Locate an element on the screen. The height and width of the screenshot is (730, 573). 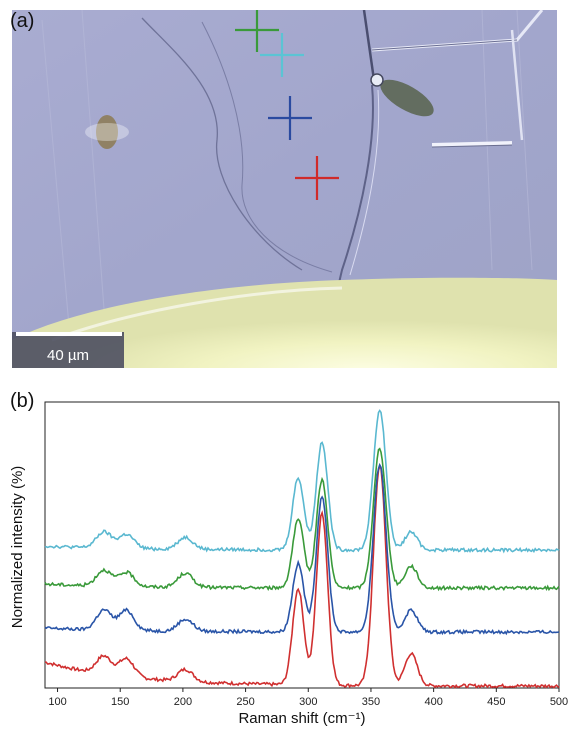
x-tick-label: 350 is located at coordinates (371, 702).